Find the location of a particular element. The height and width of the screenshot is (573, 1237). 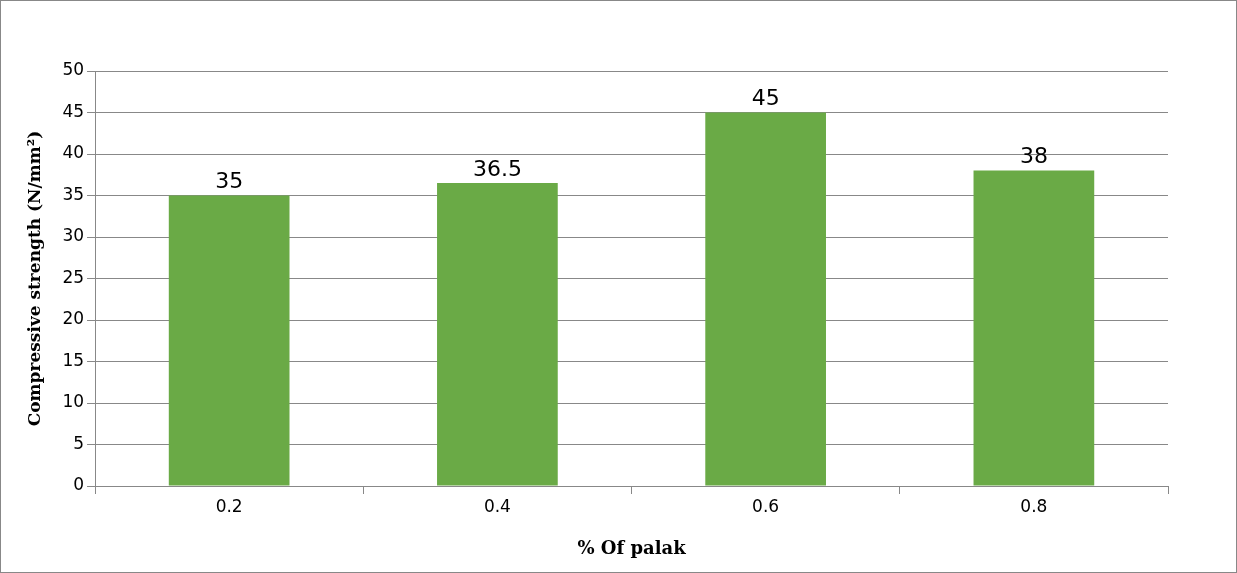

x-axis-title: % Of palak is located at coordinates (632, 547).